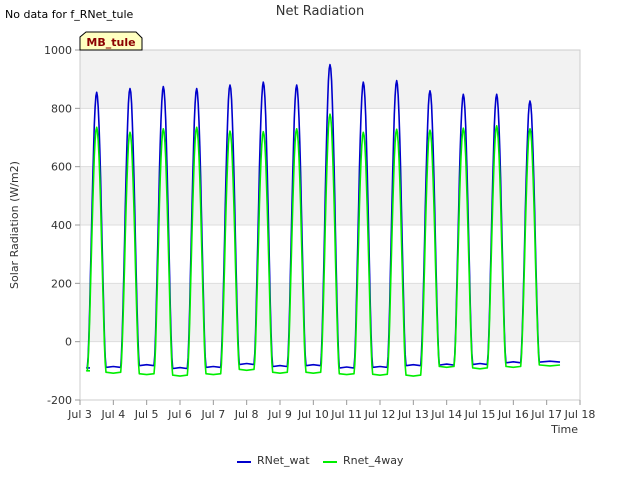 The width and height of the screenshot is (640, 480). I want to click on legend-label-rnet-4way: Rnet_4way, so click(373, 460).